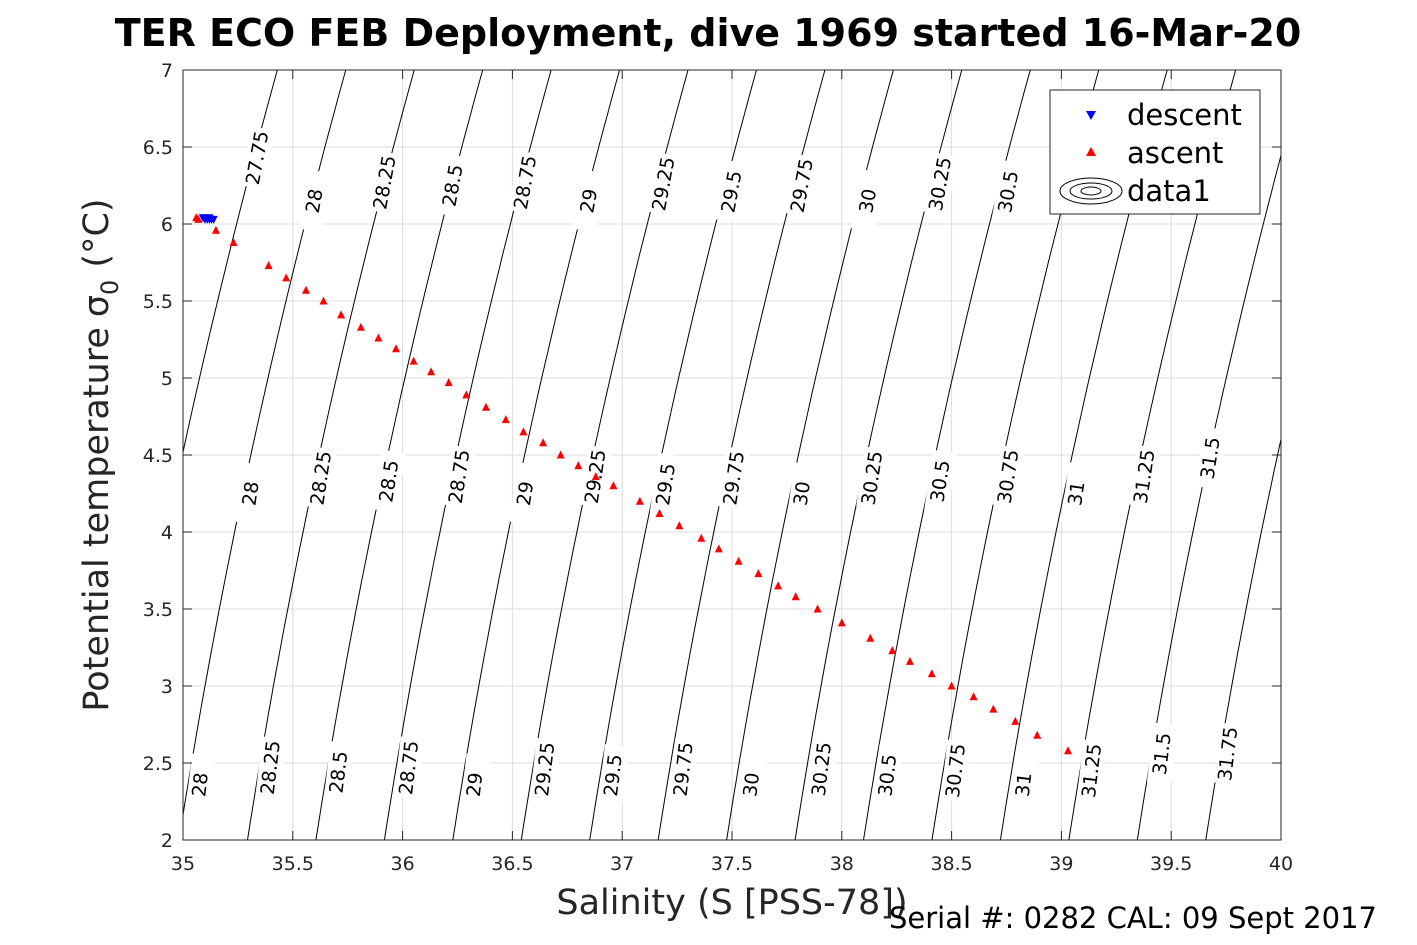 The width and height of the screenshot is (1417, 945). I want to click on y-tick-label: 4.5, so click(158, 456).